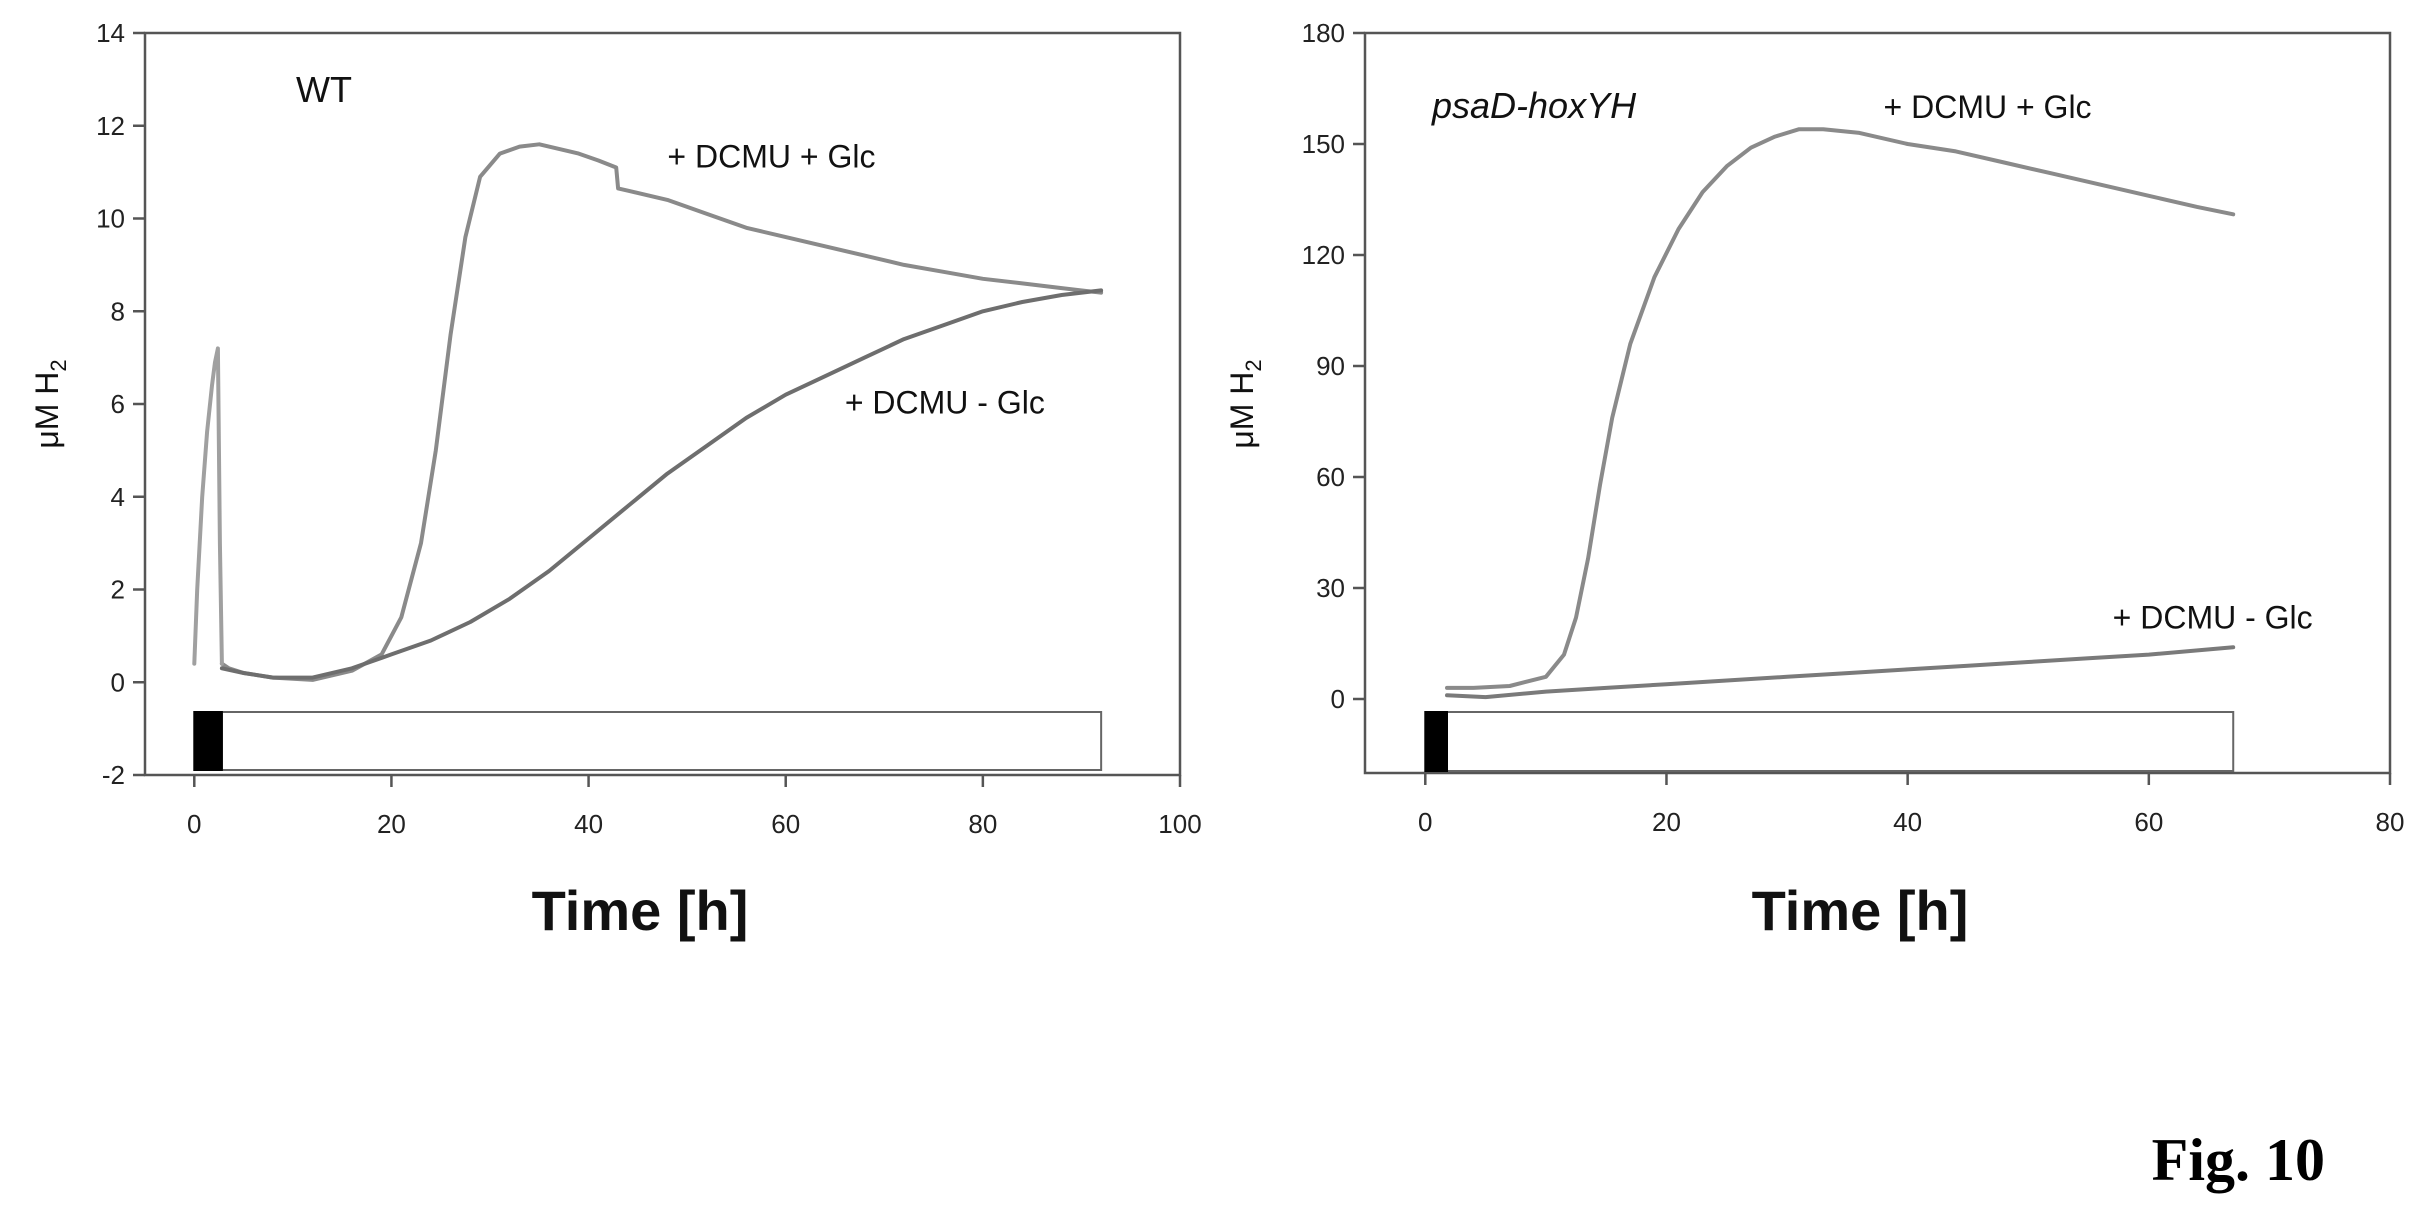  I want to click on y-tick-label: 12, so click(110, 126).